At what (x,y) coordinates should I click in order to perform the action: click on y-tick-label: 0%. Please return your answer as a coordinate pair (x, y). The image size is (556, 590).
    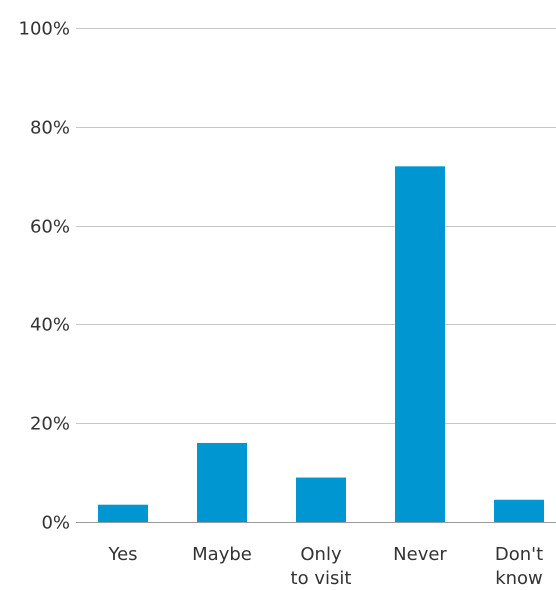
    Looking at the image, I should click on (55, 523).